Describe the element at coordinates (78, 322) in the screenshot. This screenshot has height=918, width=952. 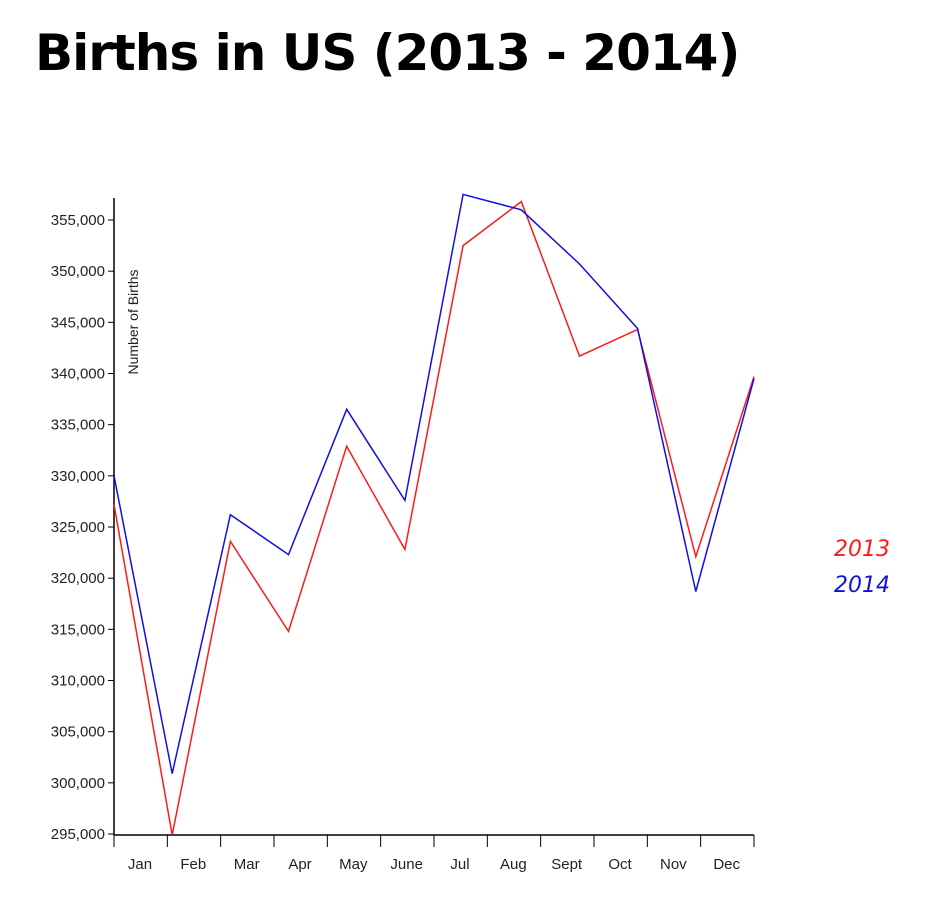
I see `y-tick-label: 345,000` at that location.